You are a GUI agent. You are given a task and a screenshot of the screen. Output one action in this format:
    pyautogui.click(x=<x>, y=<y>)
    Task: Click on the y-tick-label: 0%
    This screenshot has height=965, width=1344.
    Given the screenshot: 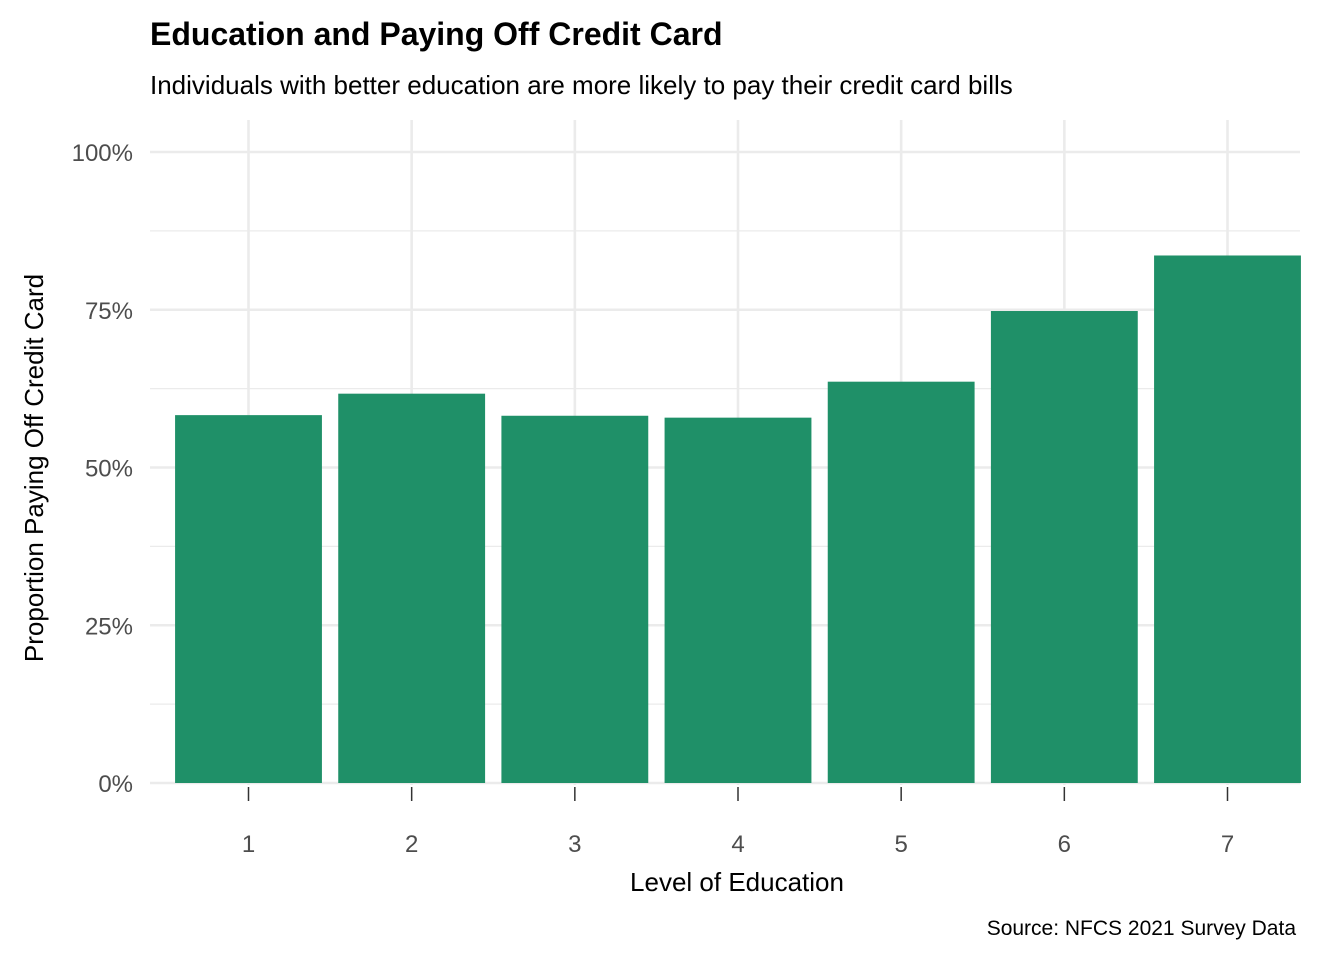 What is the action you would take?
    pyautogui.click(x=115, y=784)
    